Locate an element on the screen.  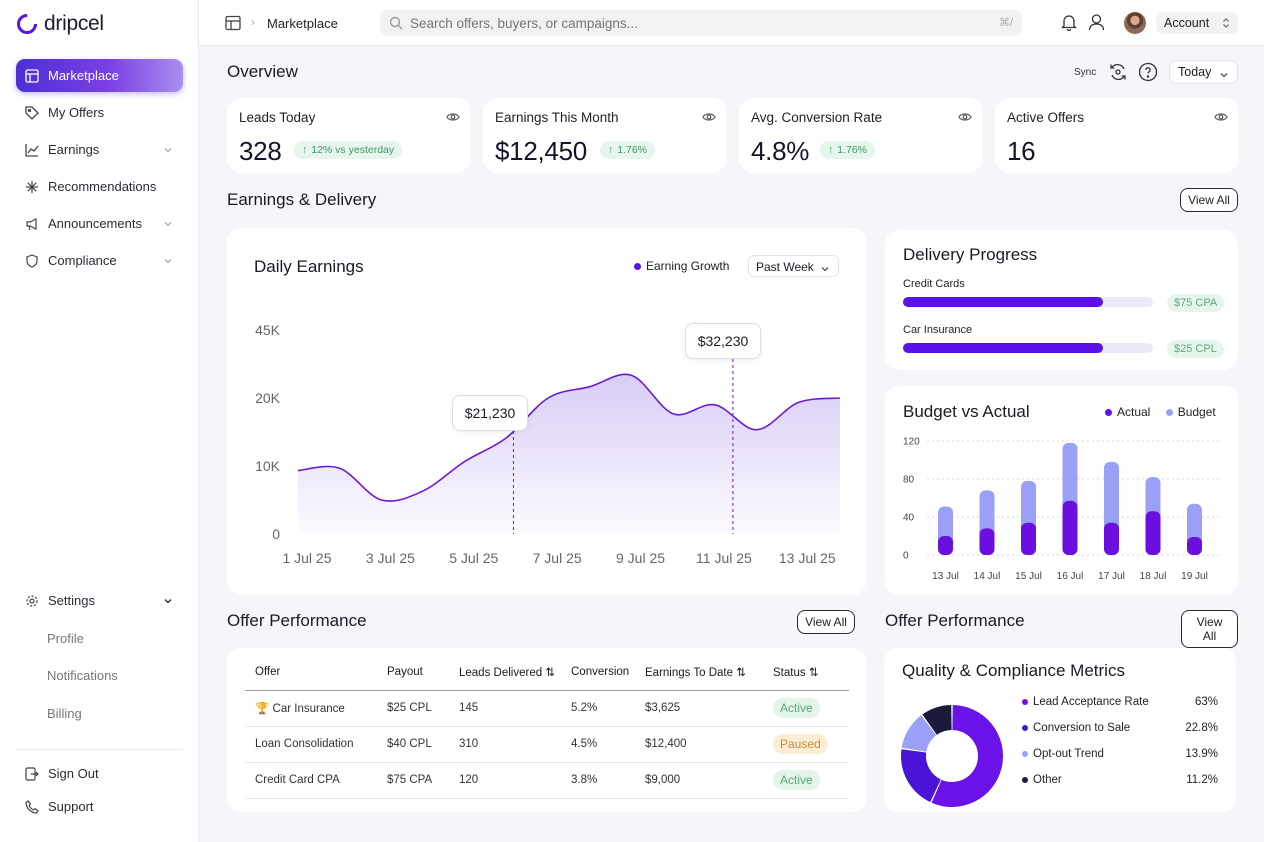
support-button: Support is located at coordinates (99, 806).